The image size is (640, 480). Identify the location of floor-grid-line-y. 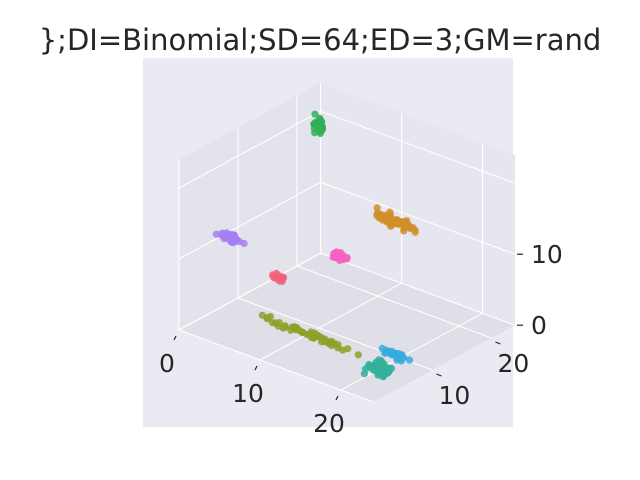
(394, 302).